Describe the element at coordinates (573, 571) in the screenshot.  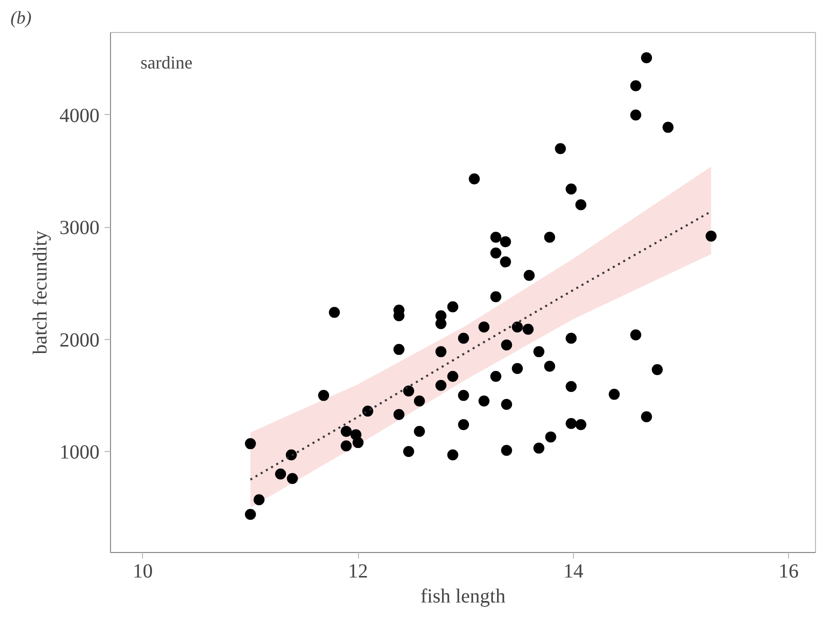
I see `x-tick-label: 14` at that location.